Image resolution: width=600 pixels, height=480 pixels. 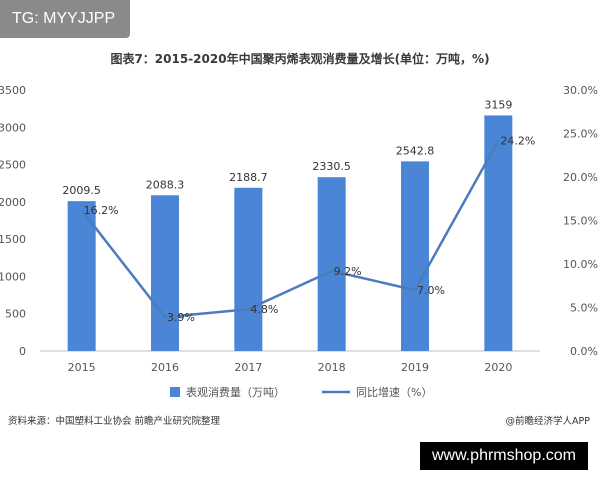 I want to click on left-tick-label: 1000, so click(x=13, y=276).